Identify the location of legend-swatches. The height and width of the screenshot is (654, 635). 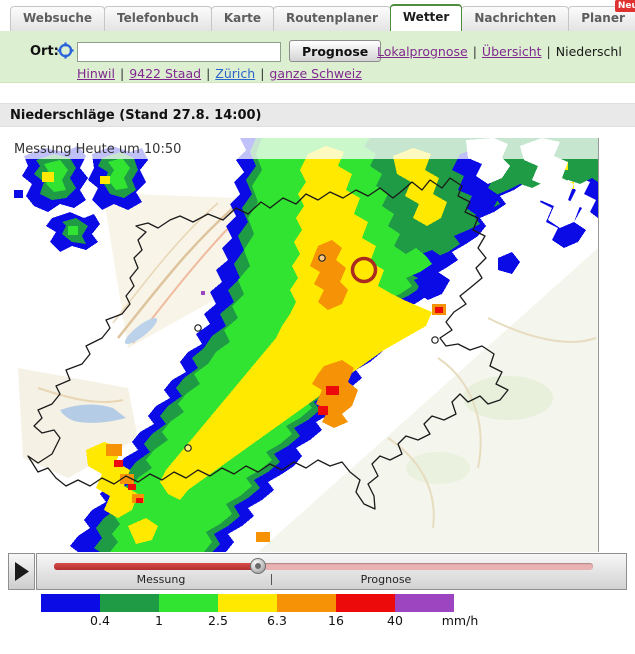
(321, 603).